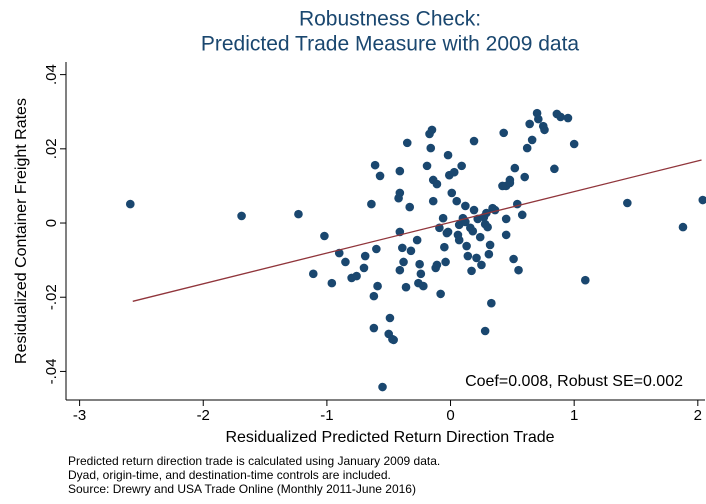 This screenshot has width=706, height=504. I want to click on y-tick-label: .02, so click(51, 148).